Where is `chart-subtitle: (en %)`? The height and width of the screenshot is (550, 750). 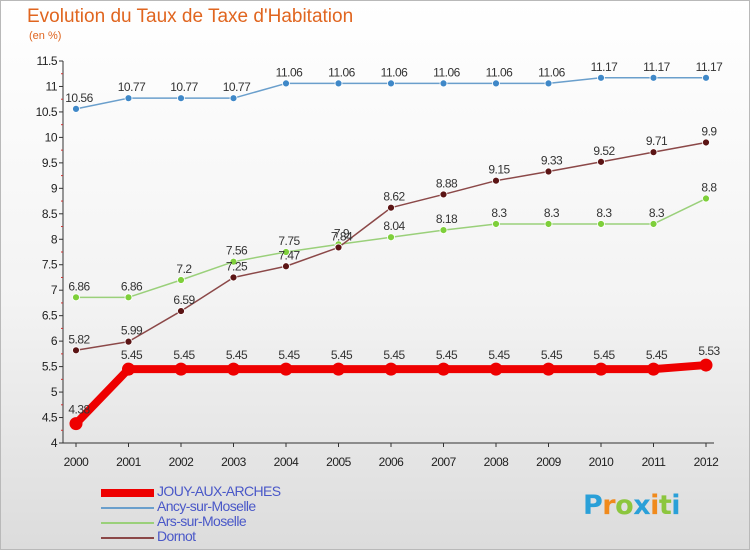
chart-subtitle: (en %) is located at coordinates (45, 36).